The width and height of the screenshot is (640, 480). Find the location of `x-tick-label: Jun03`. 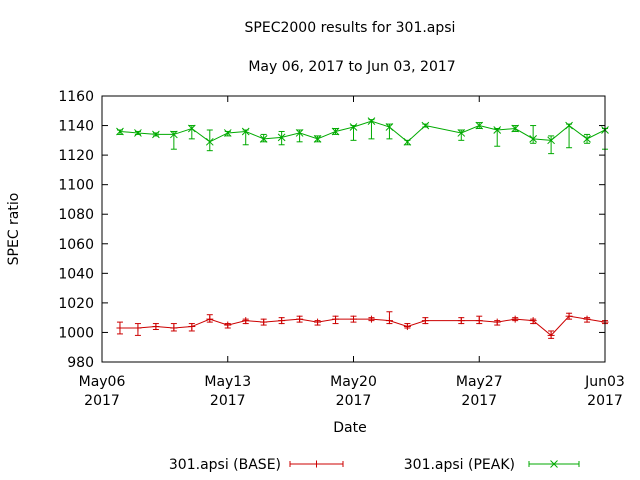

x-tick-label: Jun03 is located at coordinates (604, 382).